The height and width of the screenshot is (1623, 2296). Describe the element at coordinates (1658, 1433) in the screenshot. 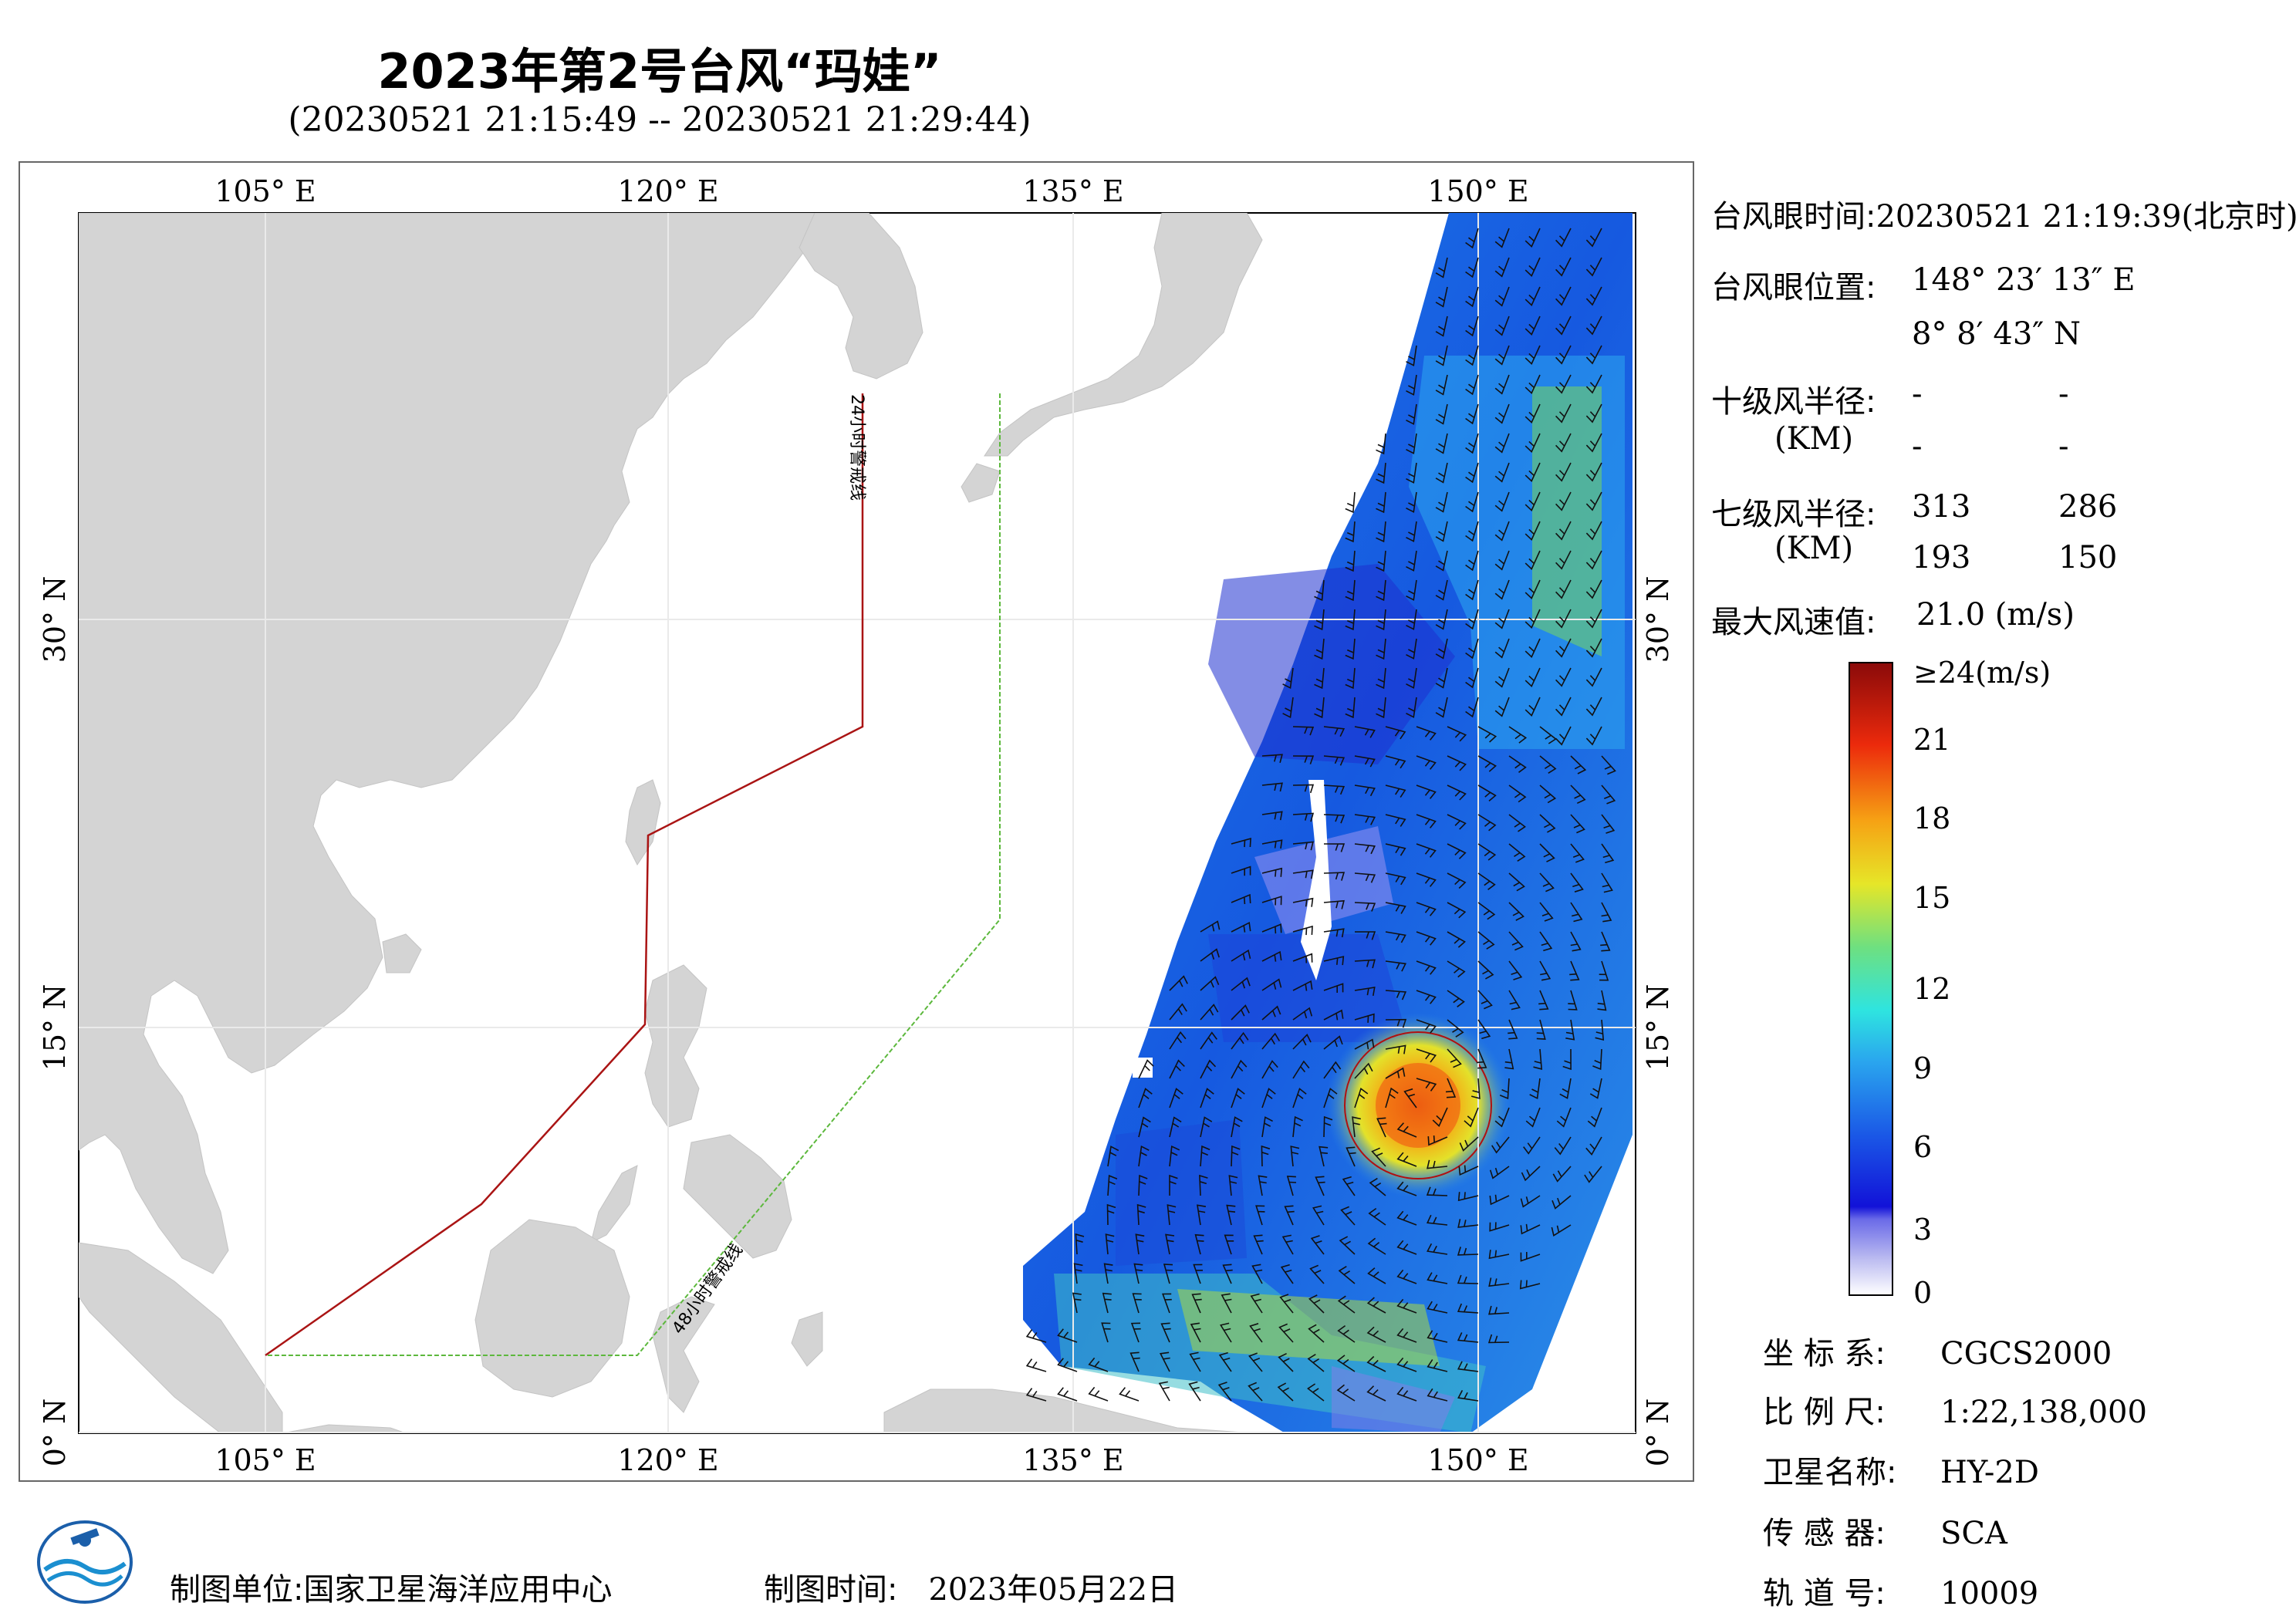

I see `lat-tick-label-right: 0° N` at that location.